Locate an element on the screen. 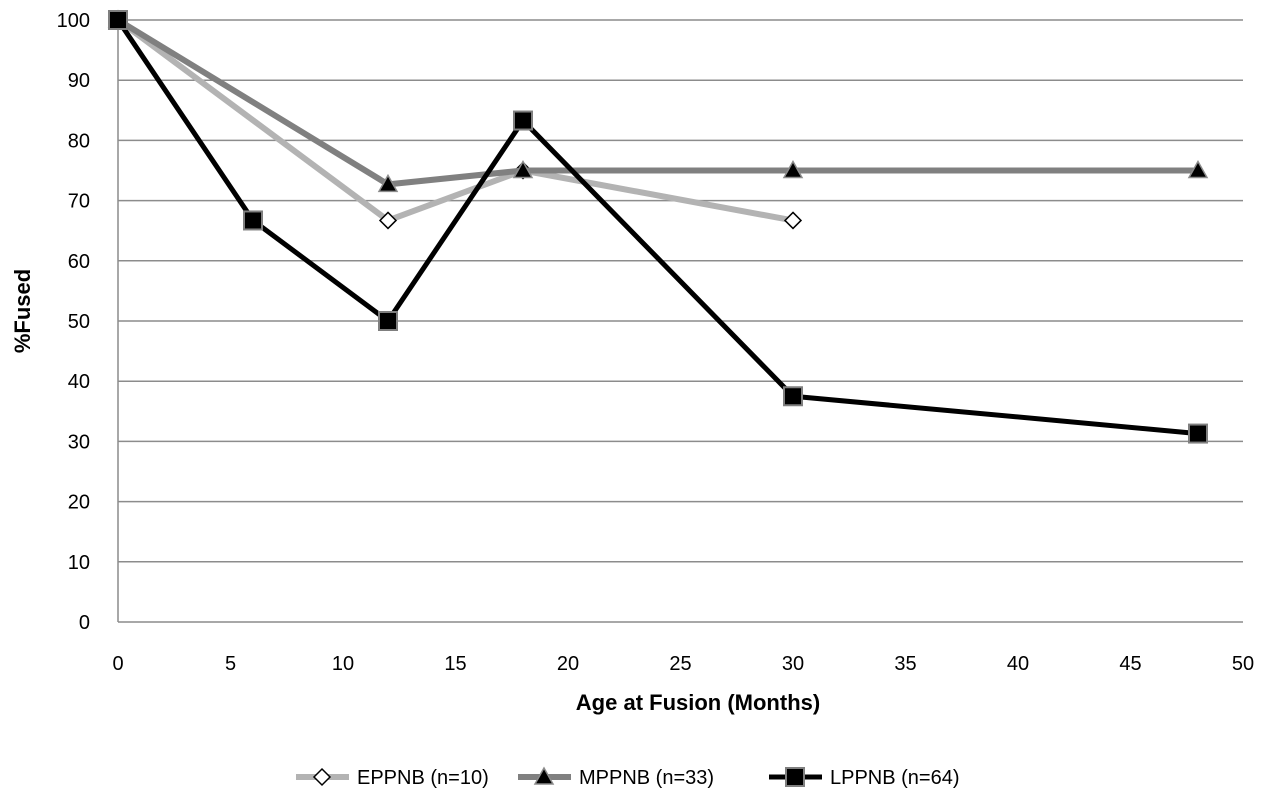 This screenshot has height=793, width=1272. x-tick-label: 5 is located at coordinates (230, 664).